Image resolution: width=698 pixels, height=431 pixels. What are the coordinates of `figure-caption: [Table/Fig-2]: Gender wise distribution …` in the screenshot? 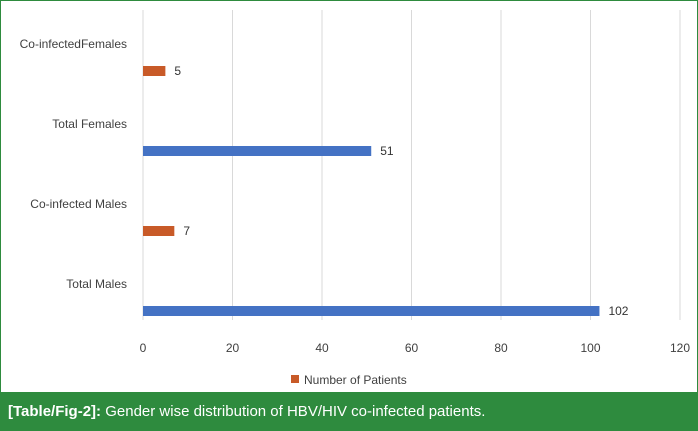 It's located at (349, 411).